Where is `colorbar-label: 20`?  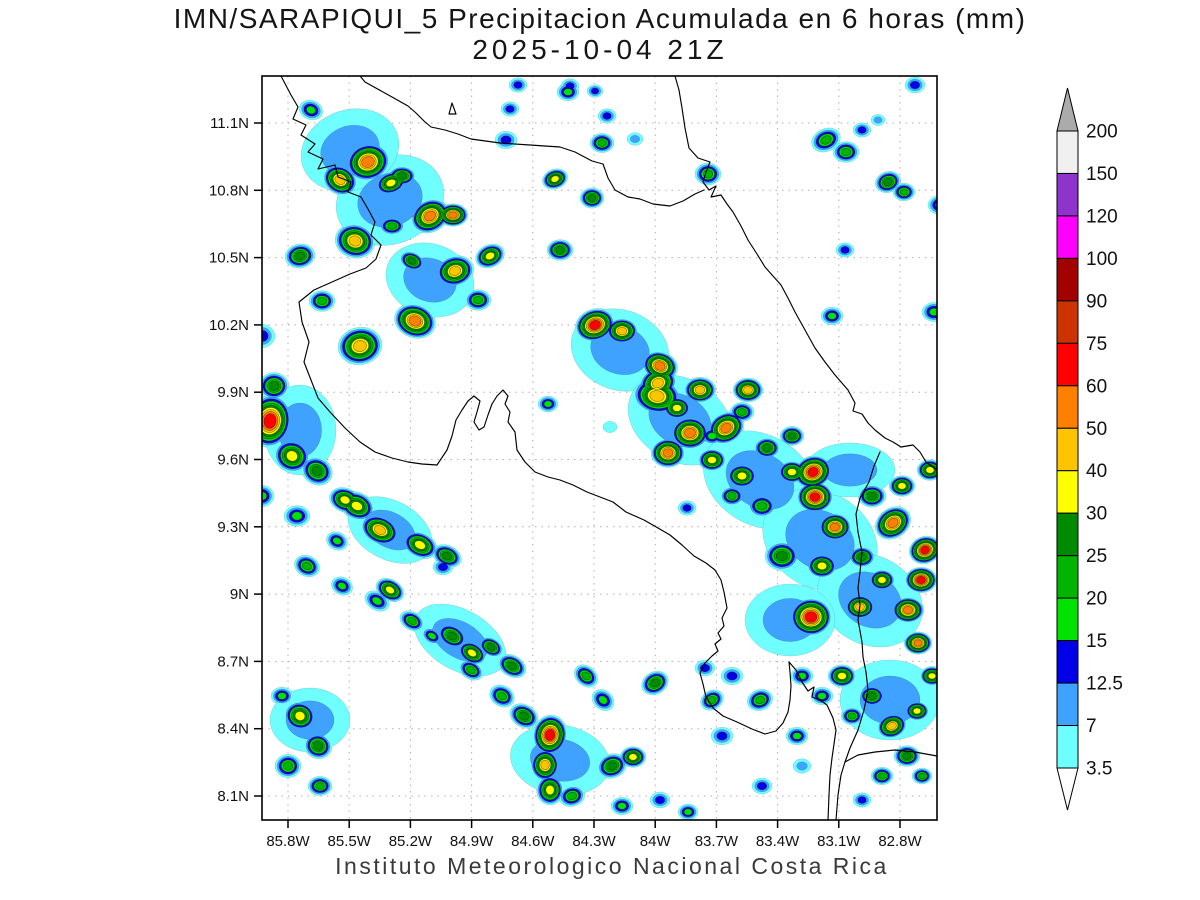
colorbar-label: 20 is located at coordinates (1096, 599).